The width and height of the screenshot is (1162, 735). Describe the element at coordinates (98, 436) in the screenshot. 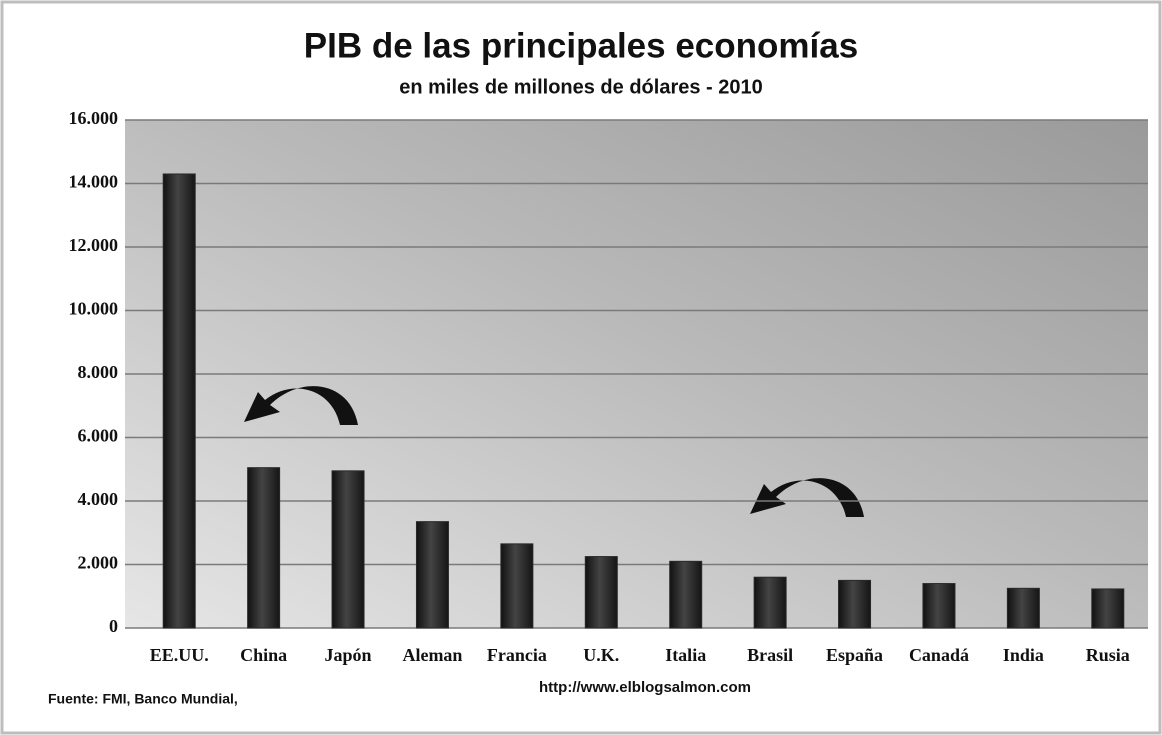

I see `y-tick-label: 6.000` at that location.